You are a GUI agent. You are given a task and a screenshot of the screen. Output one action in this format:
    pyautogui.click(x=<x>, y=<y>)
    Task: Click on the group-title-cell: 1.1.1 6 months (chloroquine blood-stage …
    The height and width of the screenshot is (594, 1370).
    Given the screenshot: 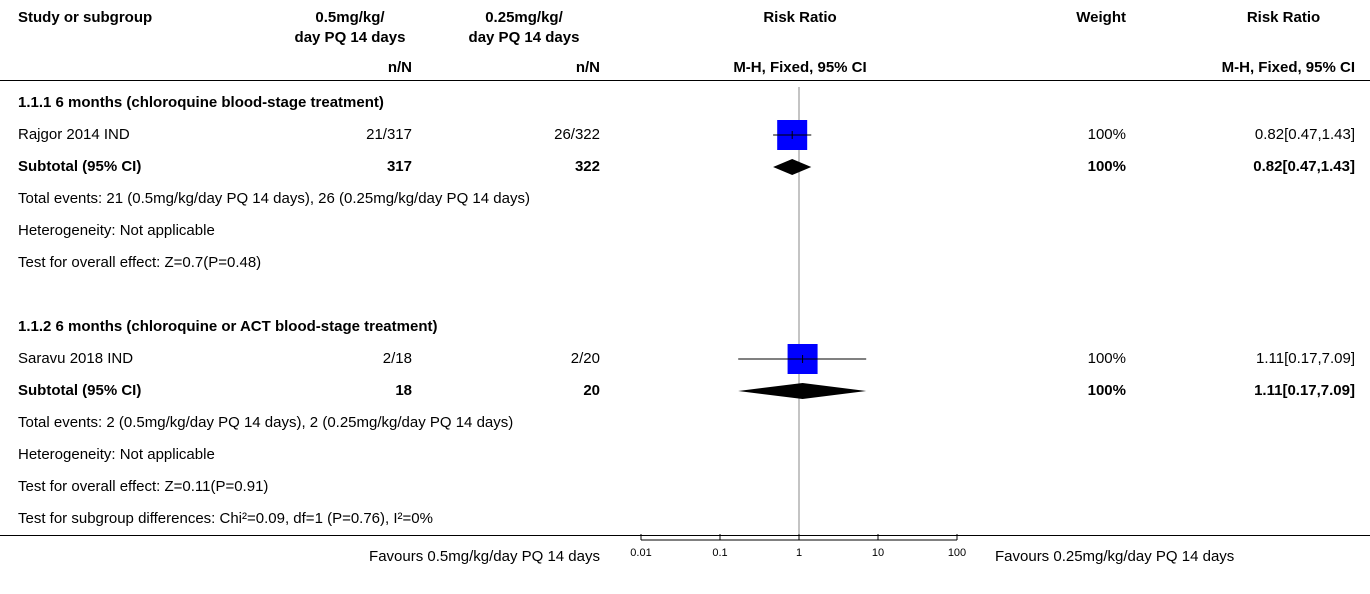 What is the action you would take?
    pyautogui.click(x=300, y=103)
    